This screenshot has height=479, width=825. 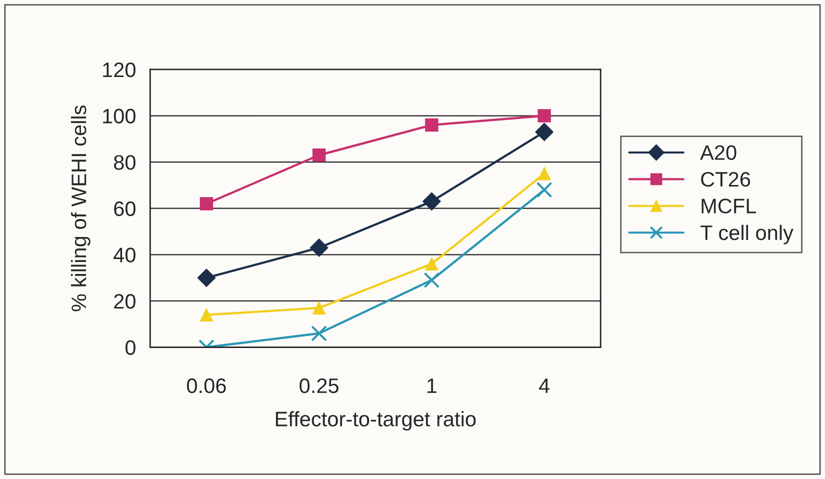 I want to click on x-axis-title: Effector-to-target ratio, so click(x=376, y=421).